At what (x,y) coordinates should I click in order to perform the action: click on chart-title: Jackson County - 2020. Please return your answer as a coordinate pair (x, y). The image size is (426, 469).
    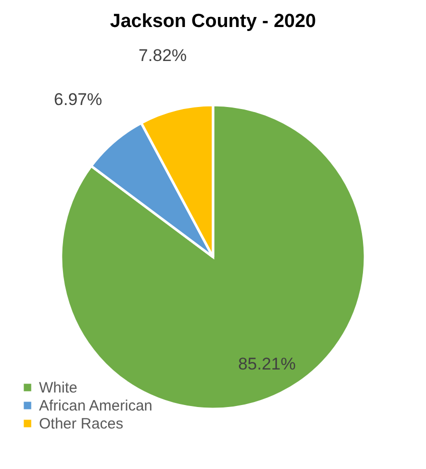
    Looking at the image, I should click on (213, 21).